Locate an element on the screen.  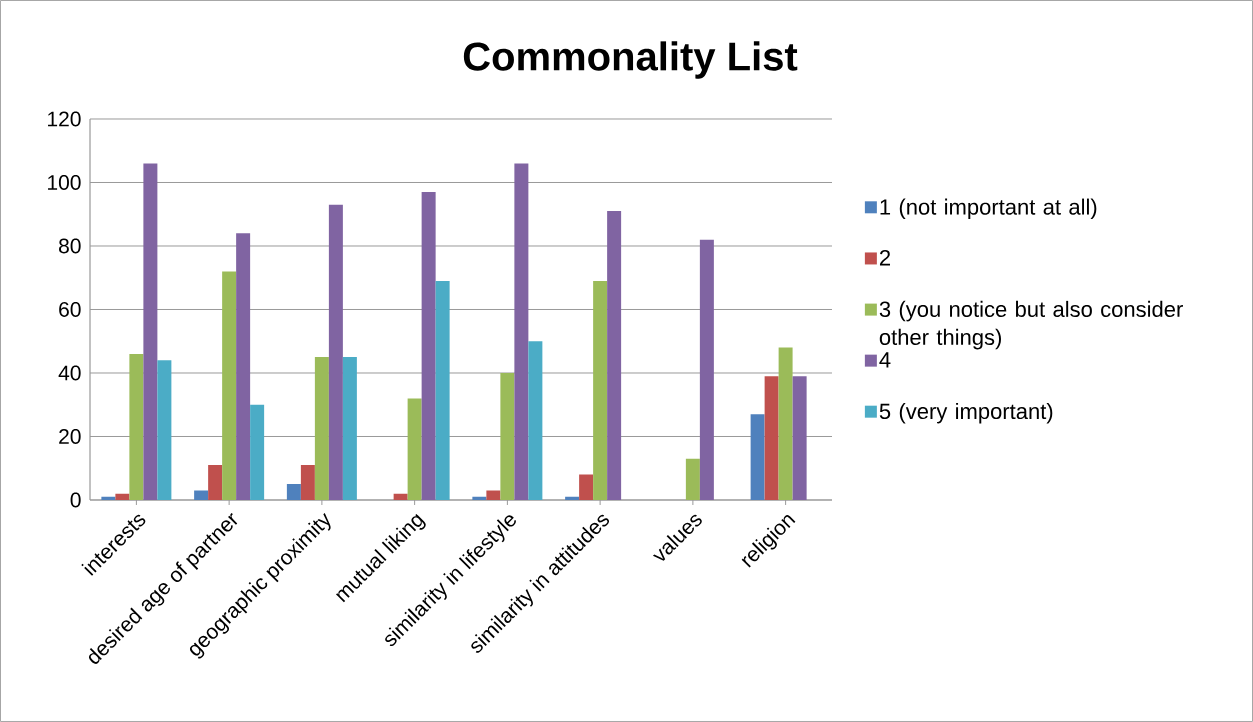
legend-label: 5 (very important) is located at coordinates (966, 413).